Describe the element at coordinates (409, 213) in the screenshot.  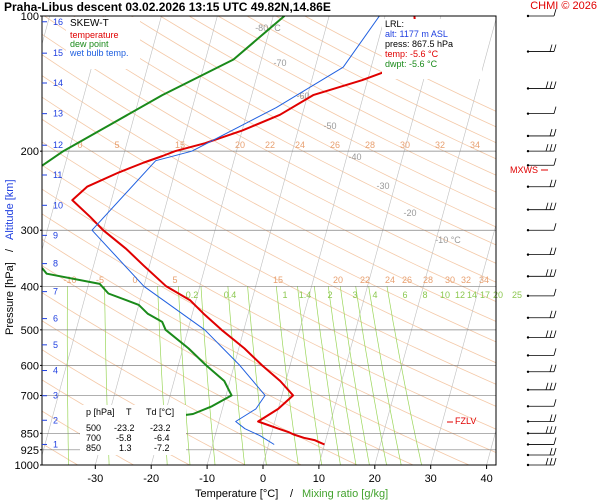
I see `isotherm-label: -20` at that location.